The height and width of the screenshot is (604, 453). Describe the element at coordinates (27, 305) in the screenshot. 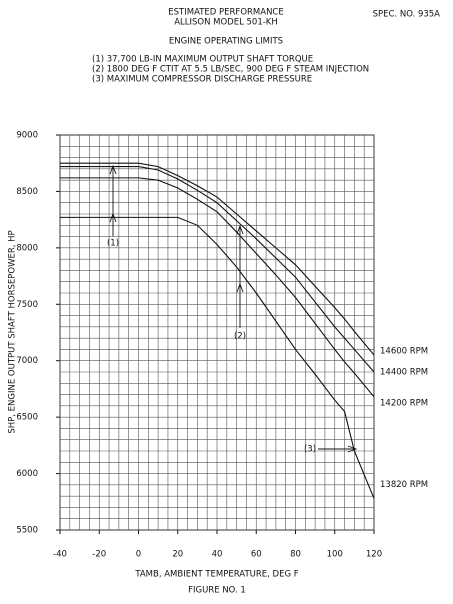

I see `y-tick-label: 7500` at that location.